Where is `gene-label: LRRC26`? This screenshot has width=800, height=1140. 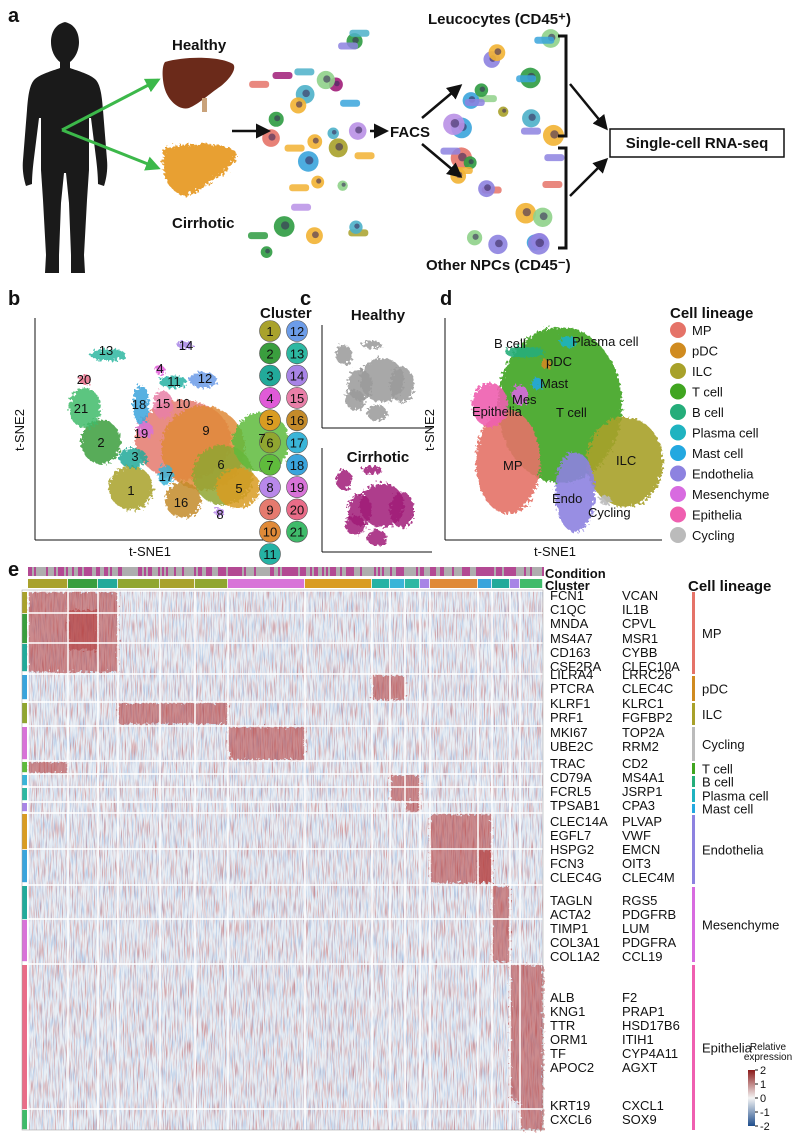
gene-label: LRRC26 is located at coordinates (647, 674).